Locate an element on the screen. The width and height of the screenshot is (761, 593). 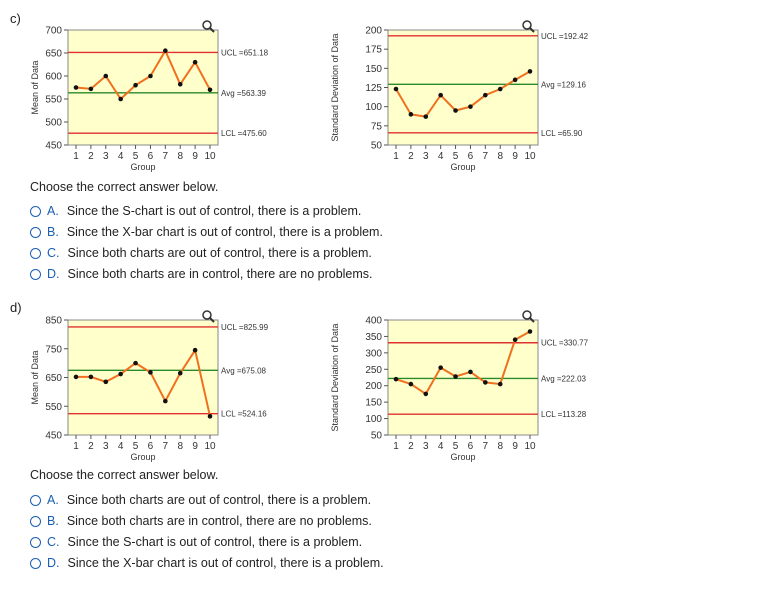
y-tick-label: 350 is located at coordinates (373, 337).